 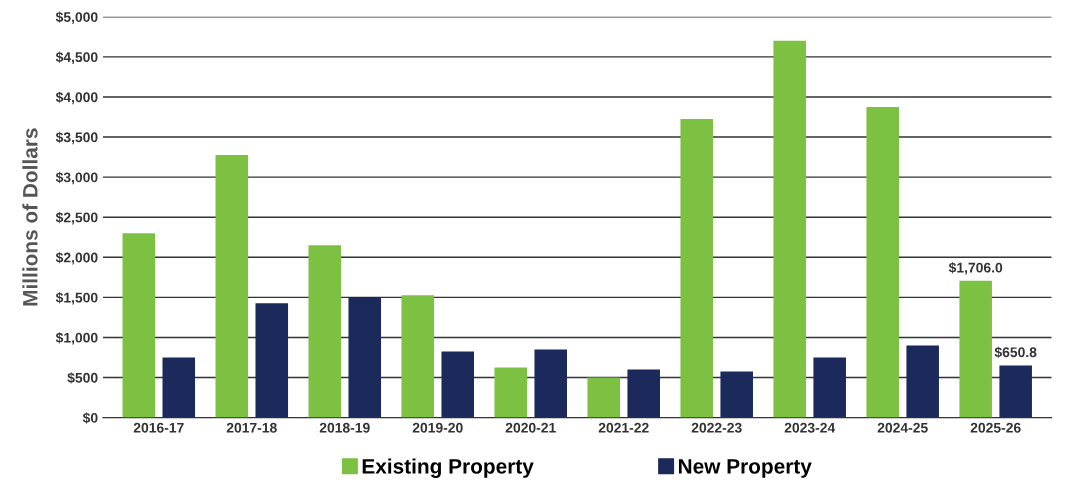 I want to click on legend-label: New Property, so click(x=745, y=468).